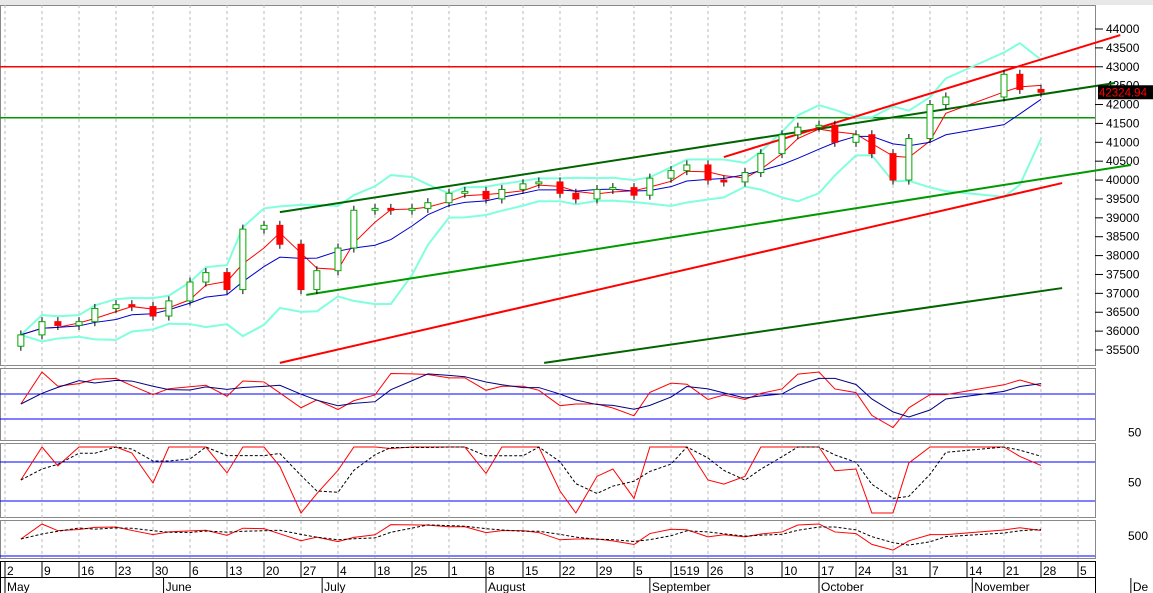 The image size is (1153, 593). What do you see at coordinates (548, 585) in the screenshot?
I see `x-axis-months` at bounding box center [548, 585].